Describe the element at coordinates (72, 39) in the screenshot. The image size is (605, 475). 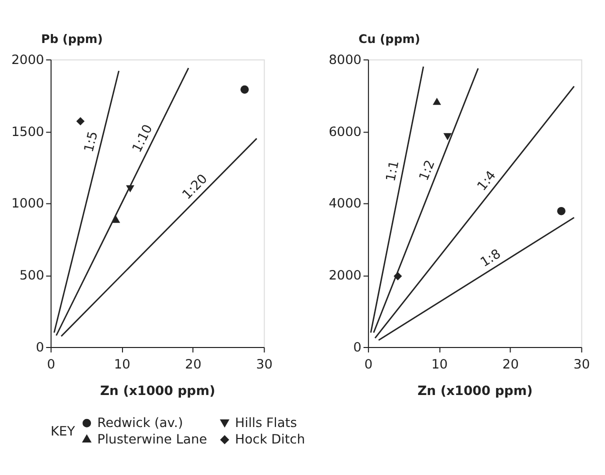
I see `y-axis-title: Pb (ppm)` at that location.